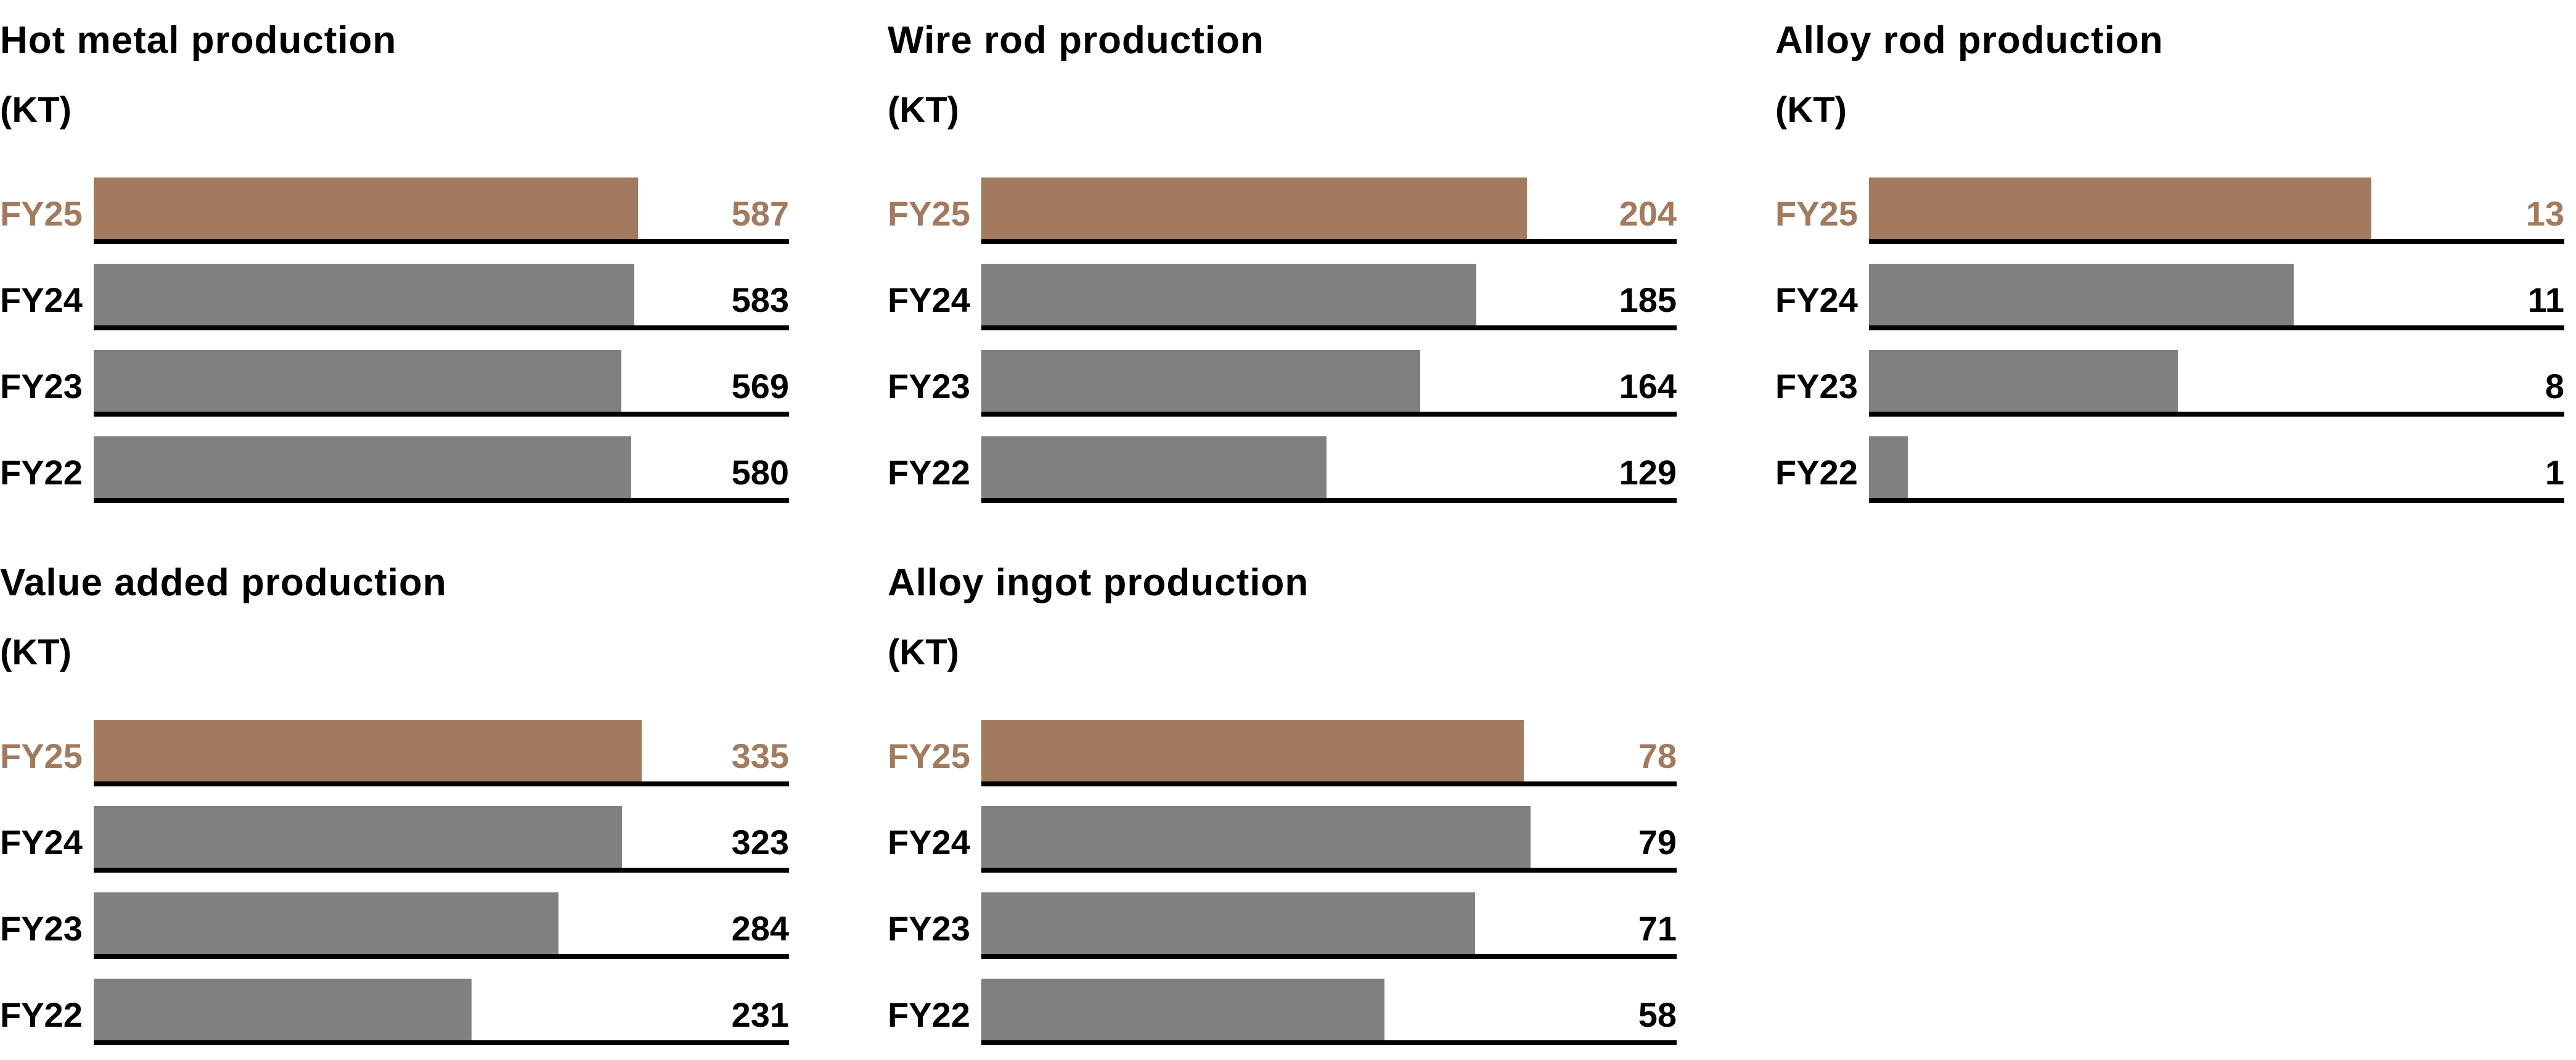 The width and height of the screenshot is (2576, 1060). Describe the element at coordinates (1098, 582) in the screenshot. I see `chart-title: Alloy ingot production` at that location.